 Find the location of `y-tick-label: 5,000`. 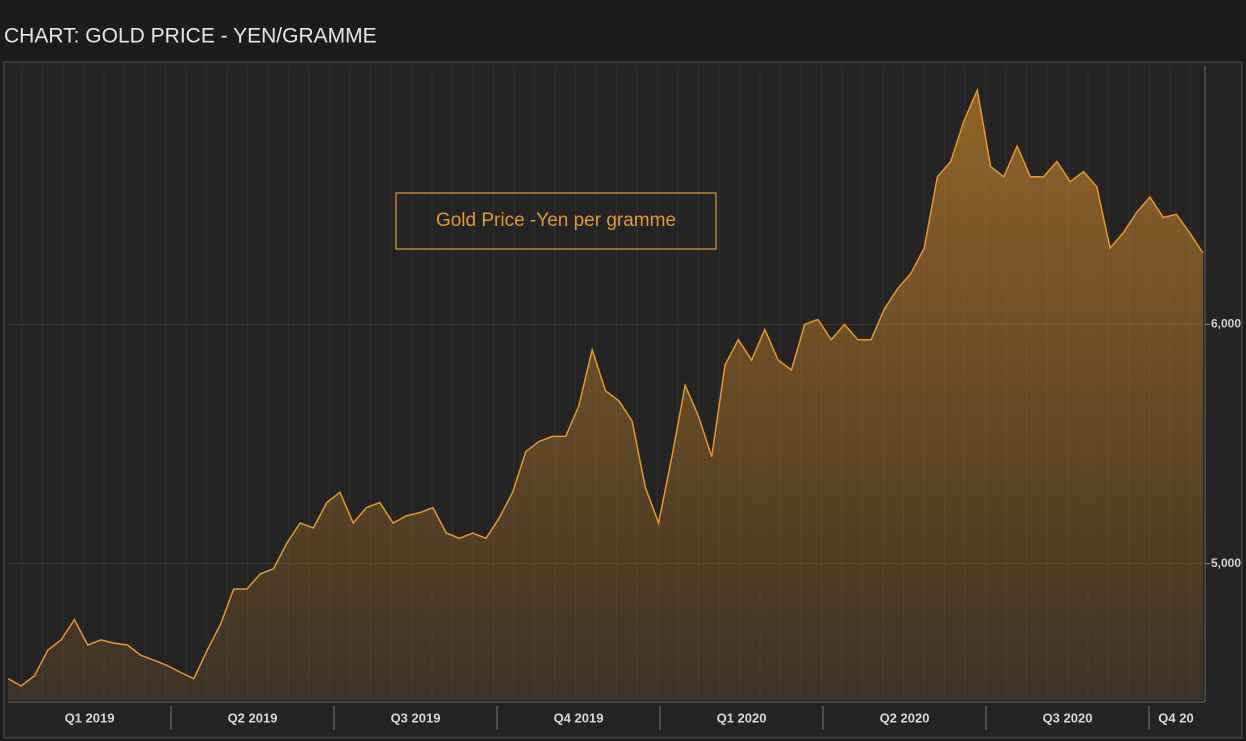

y-tick-label: 5,000 is located at coordinates (1226, 563).